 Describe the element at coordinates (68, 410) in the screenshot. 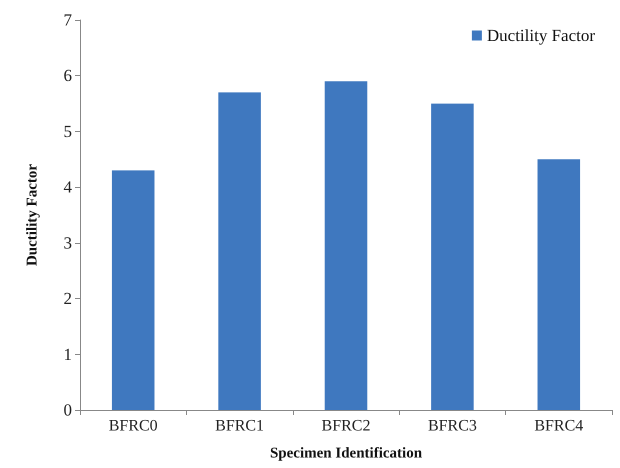

I see `y-tick-label: 0` at that location.